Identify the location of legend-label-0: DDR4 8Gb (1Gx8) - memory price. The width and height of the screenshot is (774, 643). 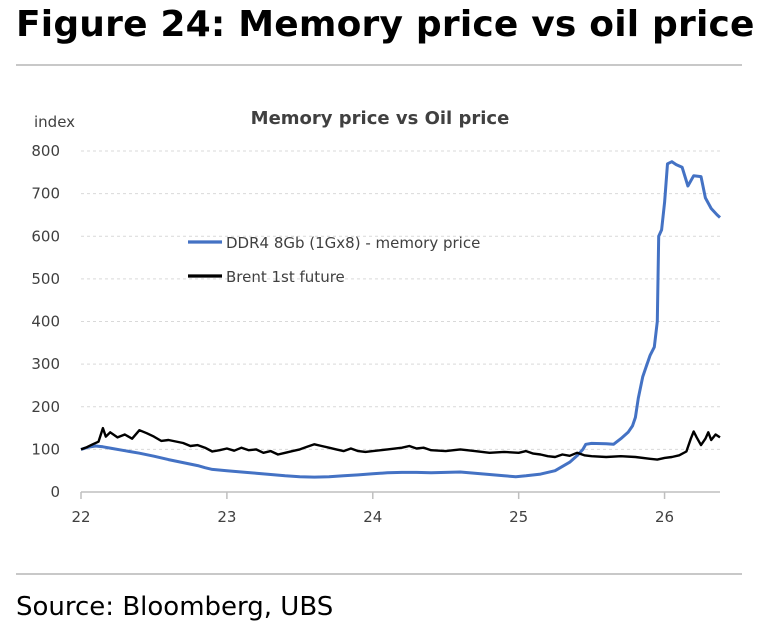
(353, 243).